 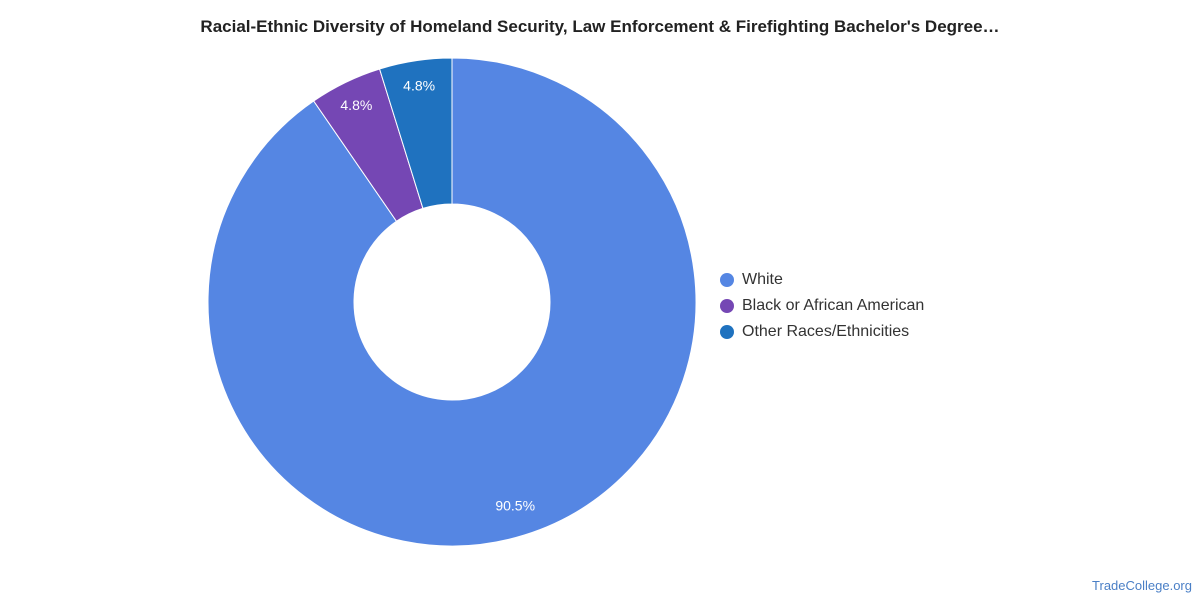 What do you see at coordinates (515, 505) in the screenshot?
I see `slice-label-0: 90.5%` at bounding box center [515, 505].